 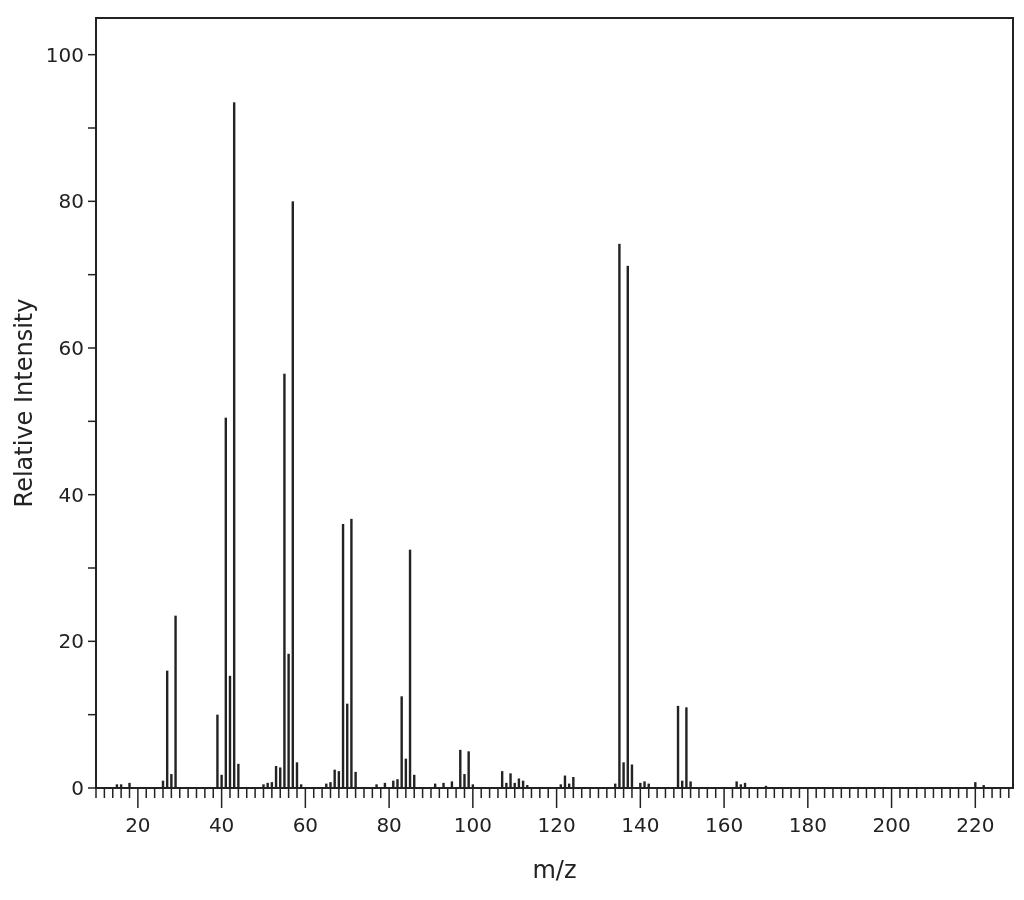 What do you see at coordinates (389, 825) in the screenshot?
I see `x-tick-label: 80` at bounding box center [389, 825].